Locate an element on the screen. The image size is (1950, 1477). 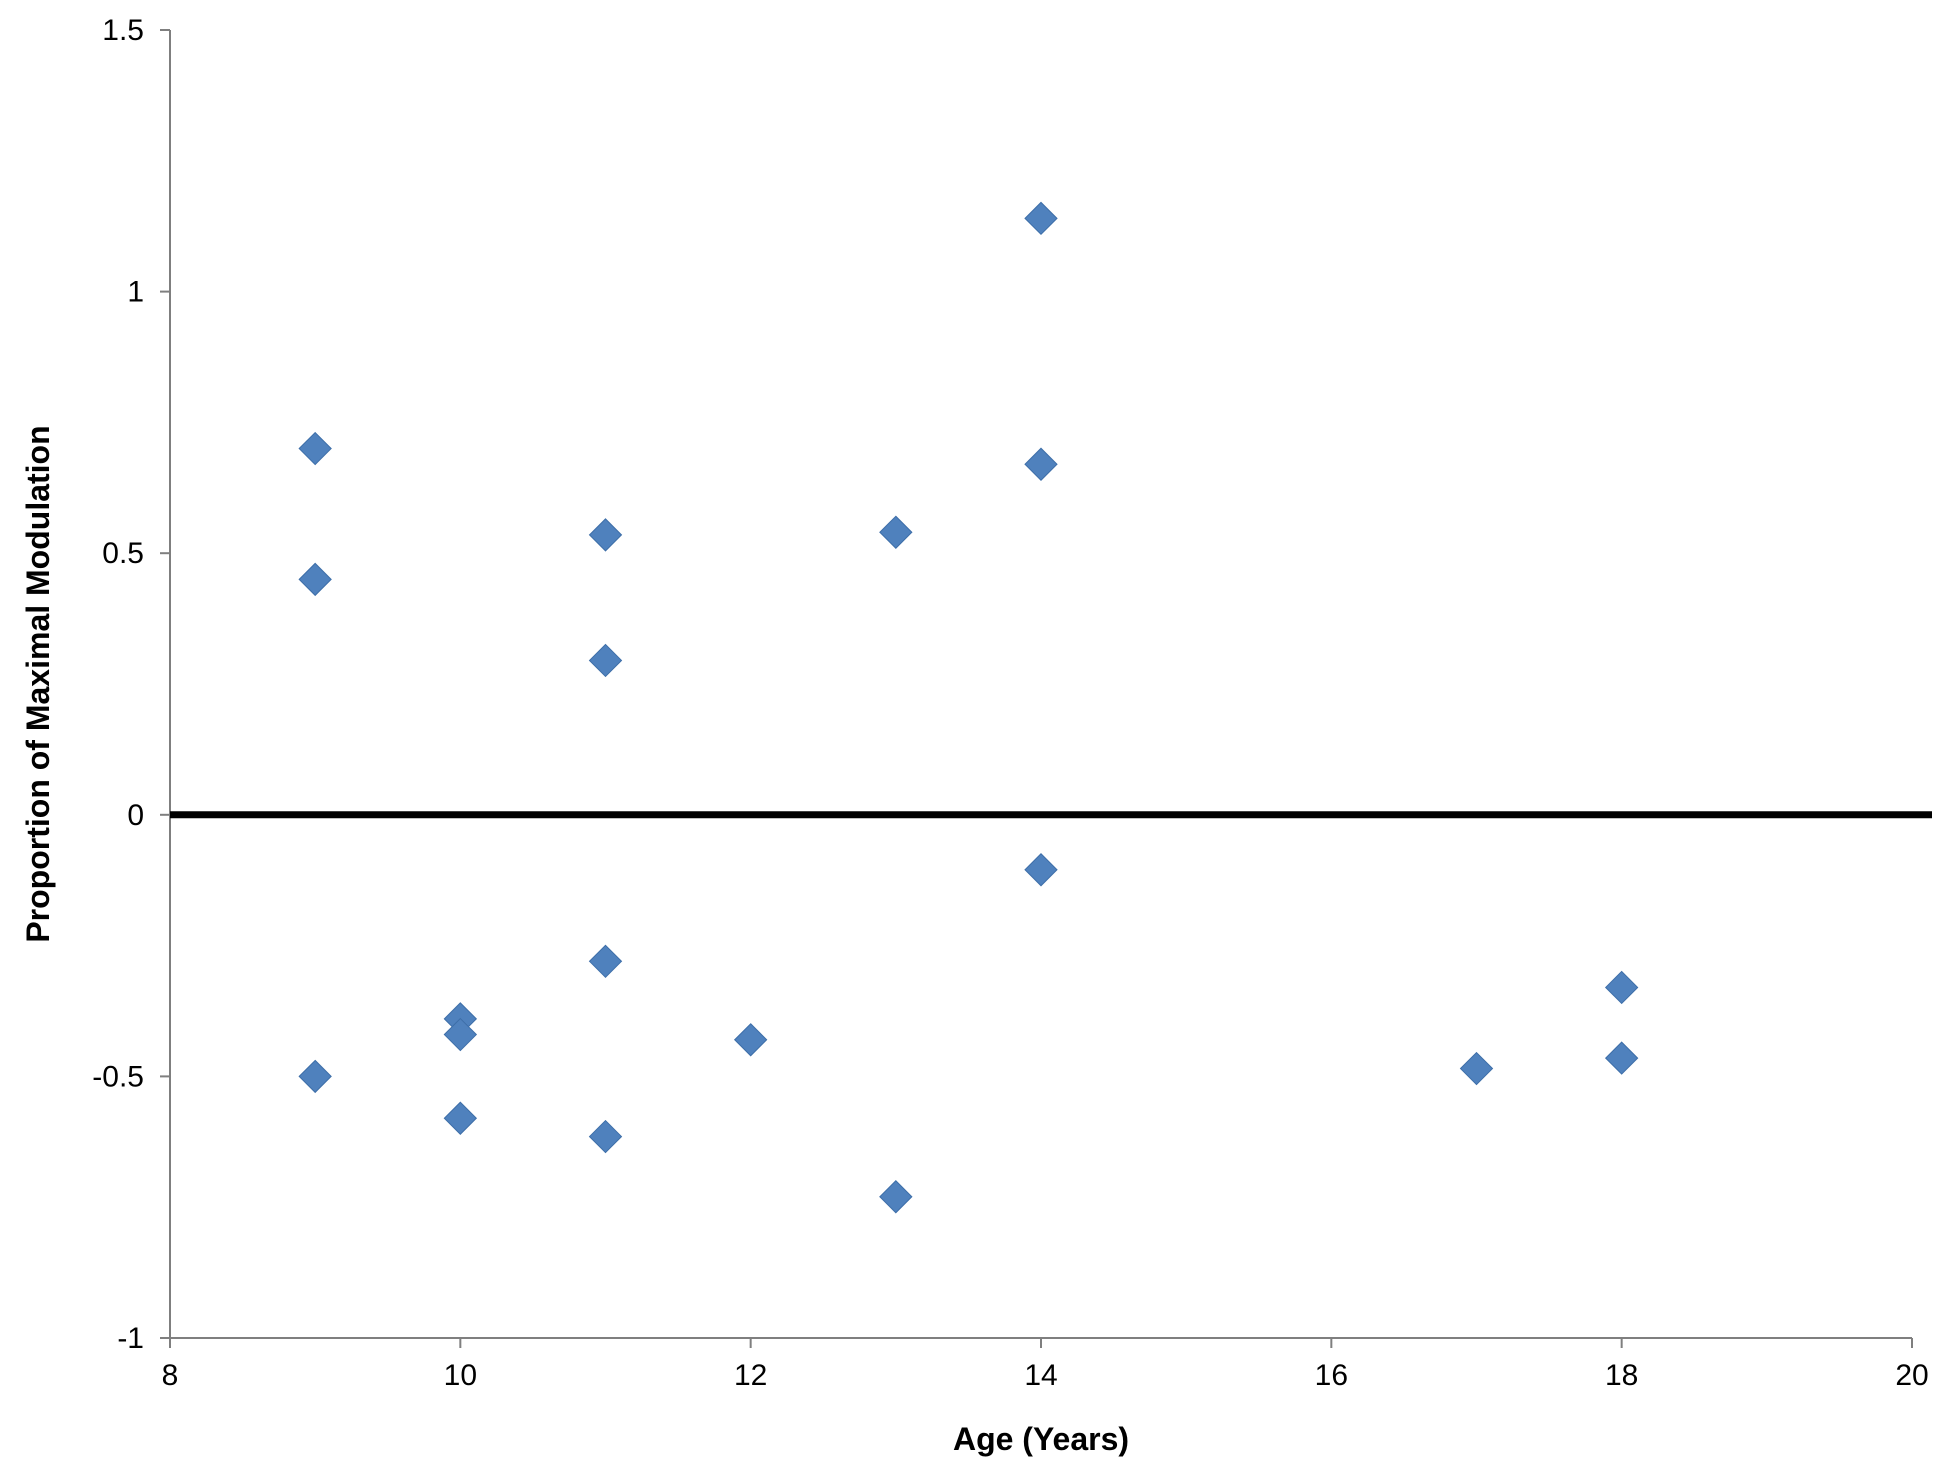
x-tick-label: 16 is located at coordinates (1331, 1375).